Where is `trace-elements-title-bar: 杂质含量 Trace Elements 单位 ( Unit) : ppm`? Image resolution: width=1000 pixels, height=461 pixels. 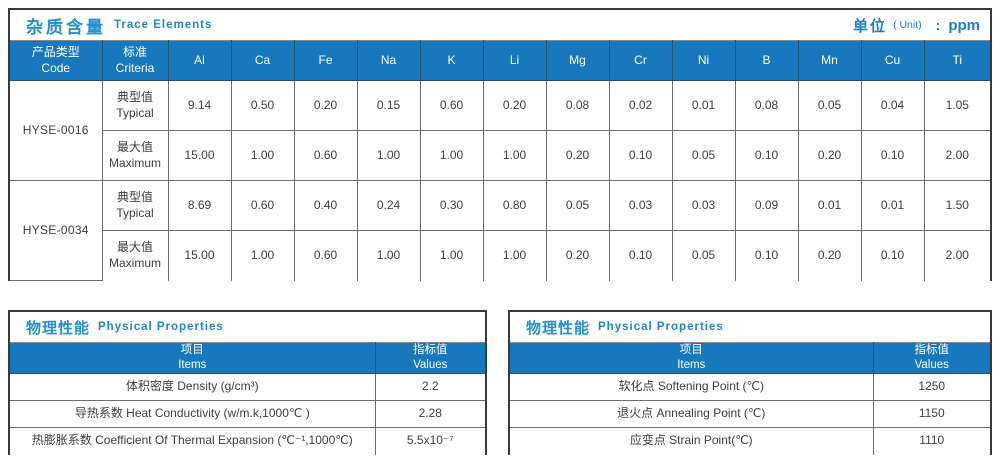 trace-elements-title-bar: 杂质含量 Trace Elements 单位 ( Unit) : ppm is located at coordinates (500, 25).